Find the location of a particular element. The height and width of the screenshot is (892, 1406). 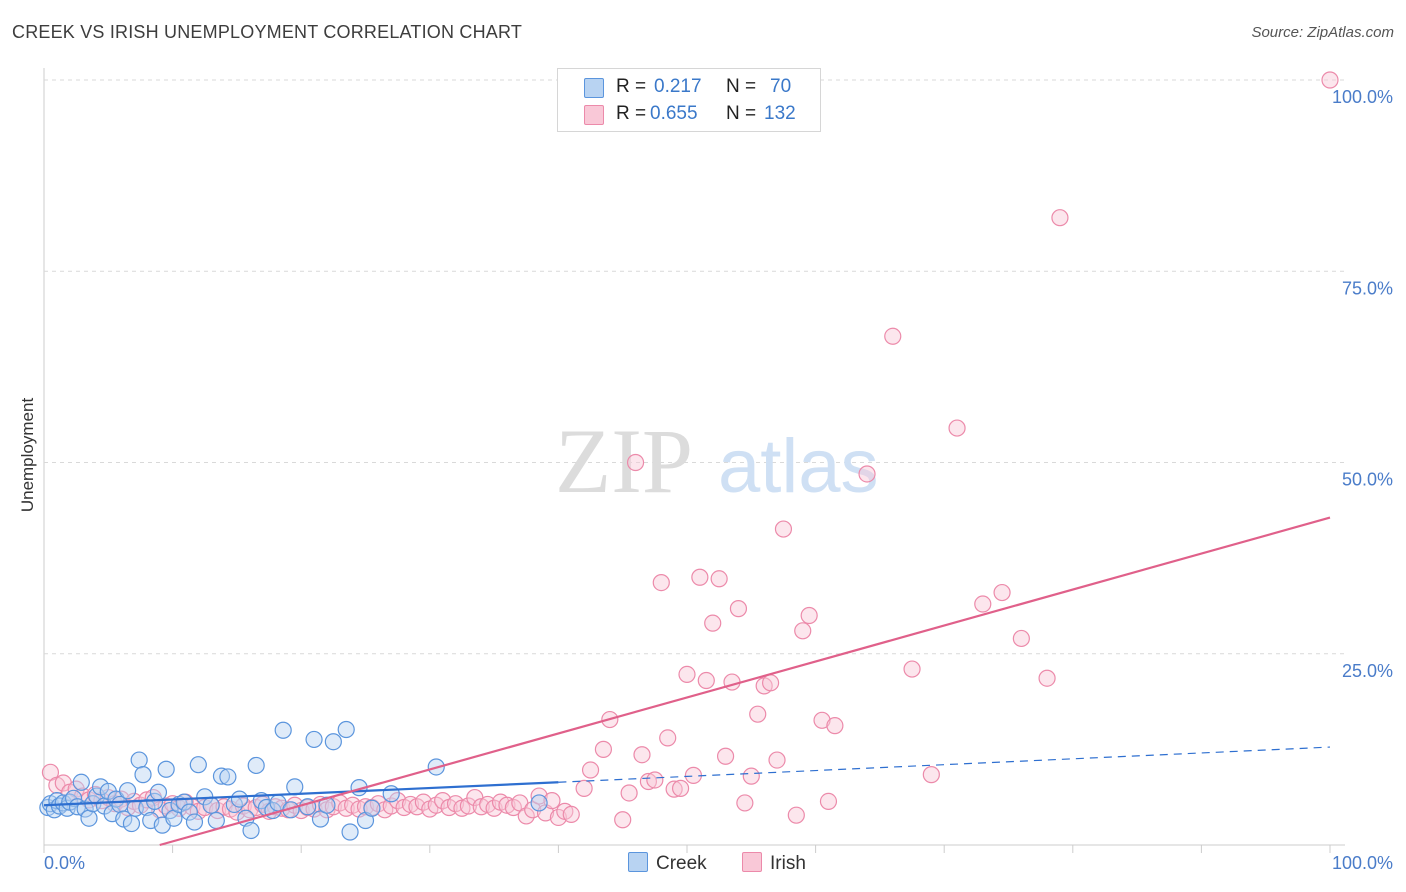

legend-row-irish: R = 0.655 N = 132 is located at coordinates (689, 114).